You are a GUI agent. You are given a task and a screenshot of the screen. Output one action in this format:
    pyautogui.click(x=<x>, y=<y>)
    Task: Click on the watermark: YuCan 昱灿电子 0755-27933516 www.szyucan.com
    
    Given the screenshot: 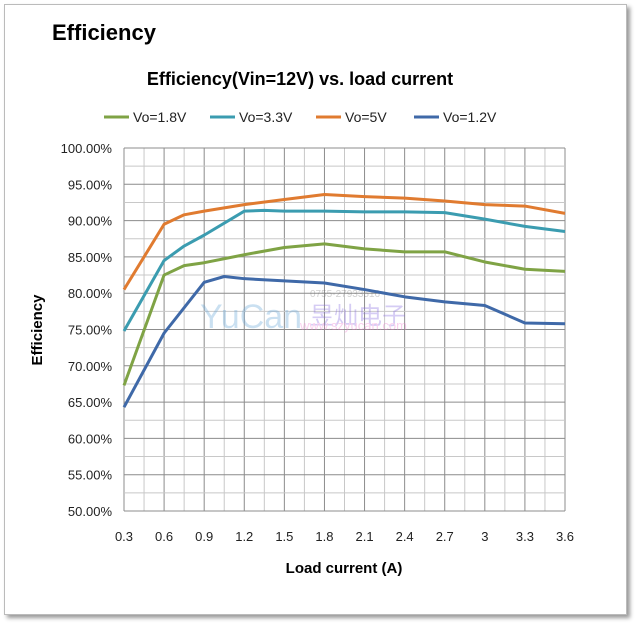 What is the action you would take?
    pyautogui.click(x=303, y=312)
    